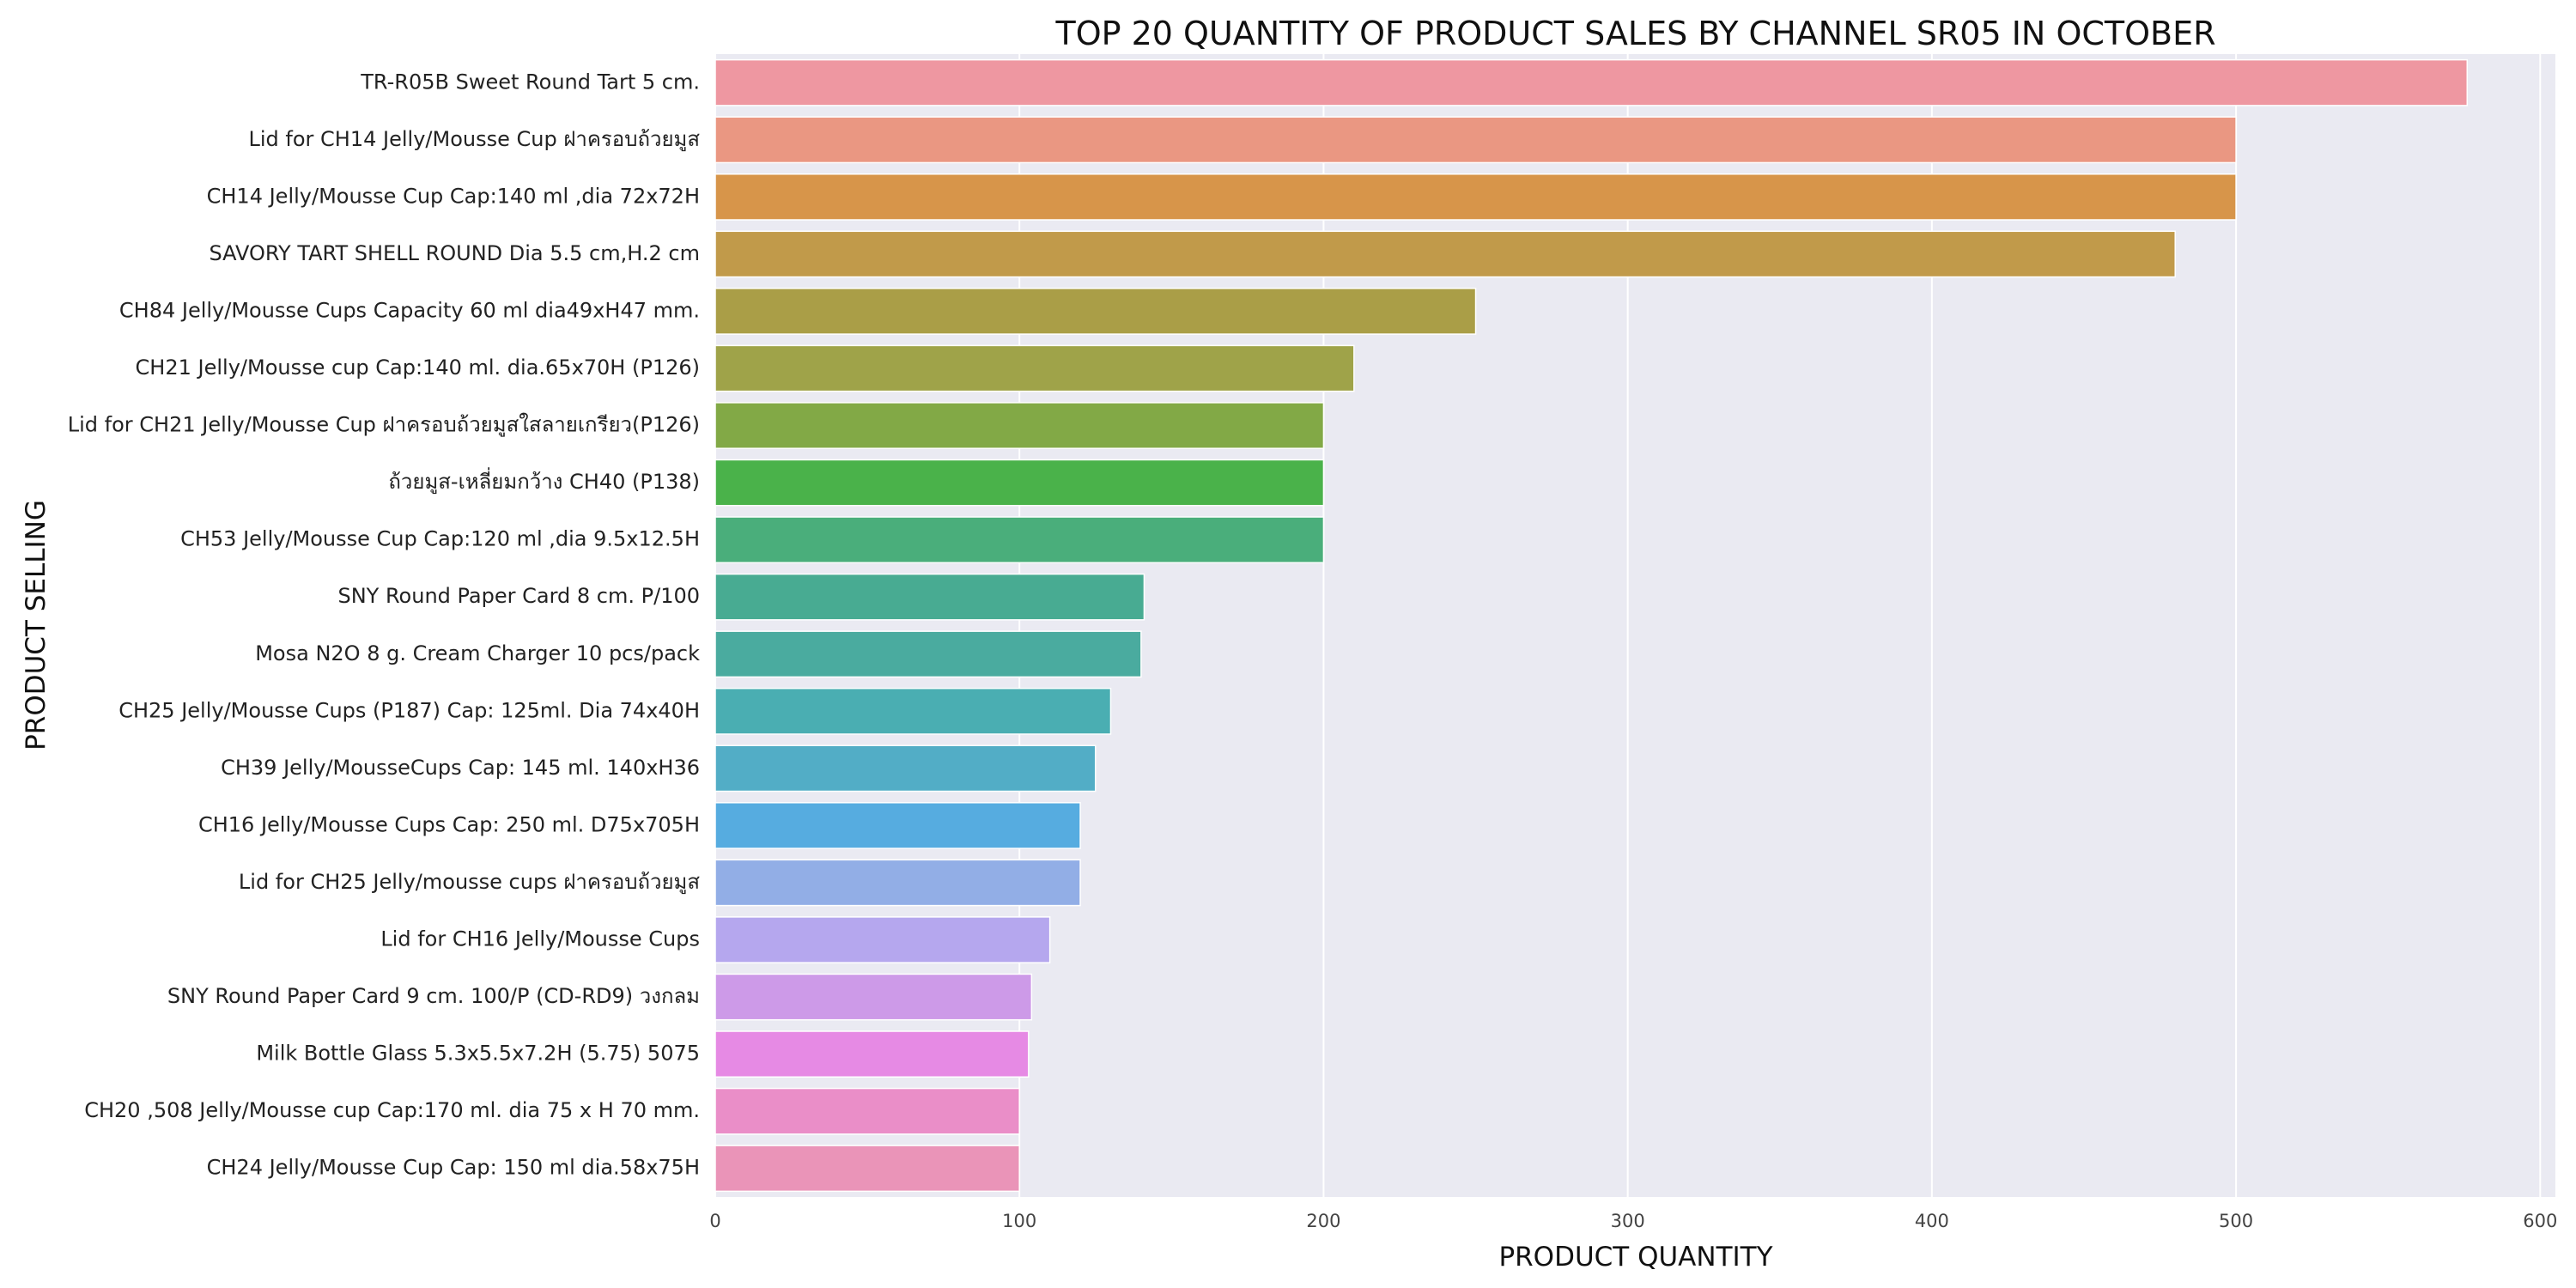  I want to click on x-tick-label: 200, so click(1323, 1221).